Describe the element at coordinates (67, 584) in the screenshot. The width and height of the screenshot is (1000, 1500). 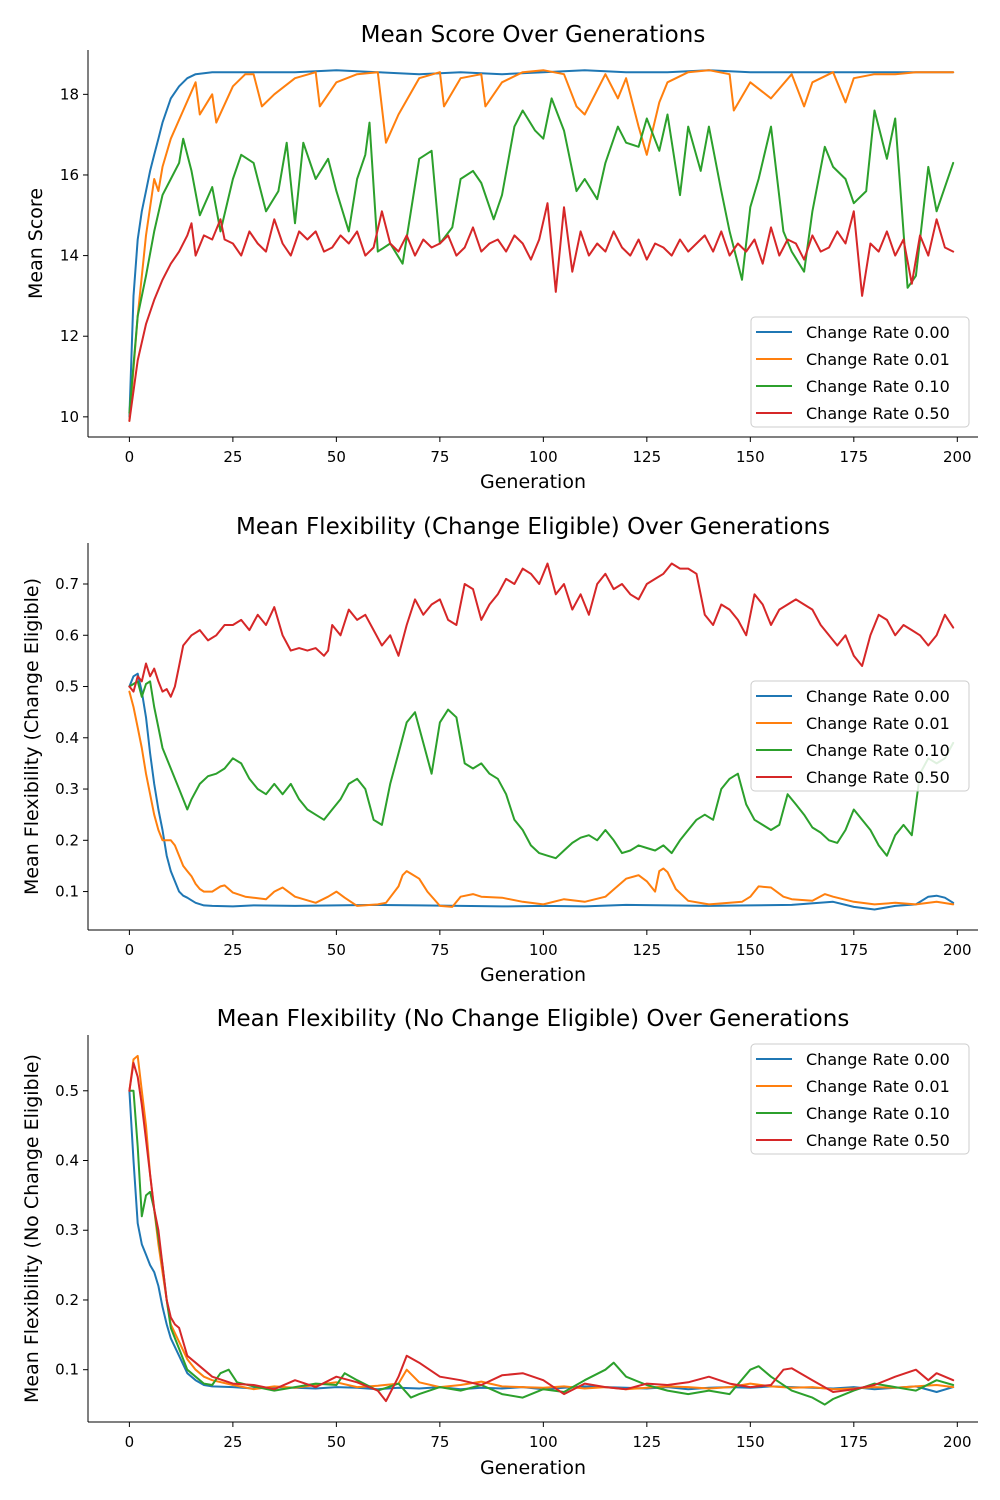
I see `y-tick-label: 0.7` at that location.